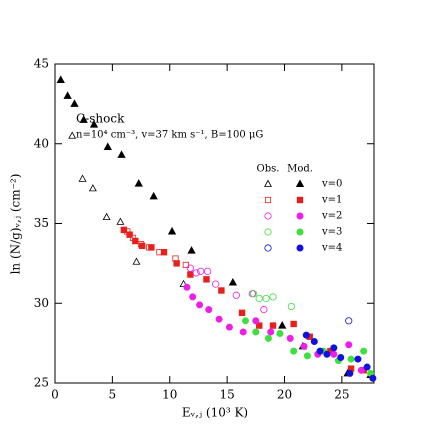 The width and height of the screenshot is (436, 436). What do you see at coordinates (331, 248) in the screenshot?
I see `legend-label: v=4` at bounding box center [331, 248].